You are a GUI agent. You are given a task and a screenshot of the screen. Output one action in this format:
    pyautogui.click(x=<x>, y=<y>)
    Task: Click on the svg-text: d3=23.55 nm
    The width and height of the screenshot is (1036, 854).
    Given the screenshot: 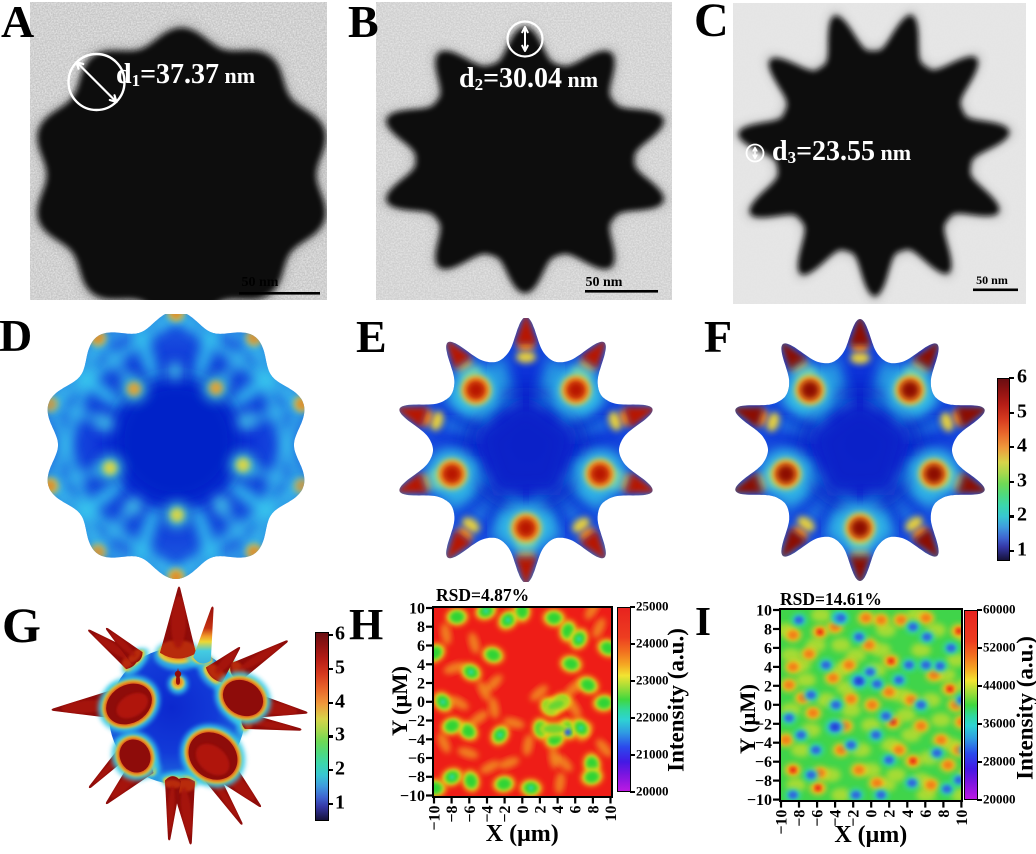 What is the action you would take?
    pyautogui.click(x=841, y=151)
    